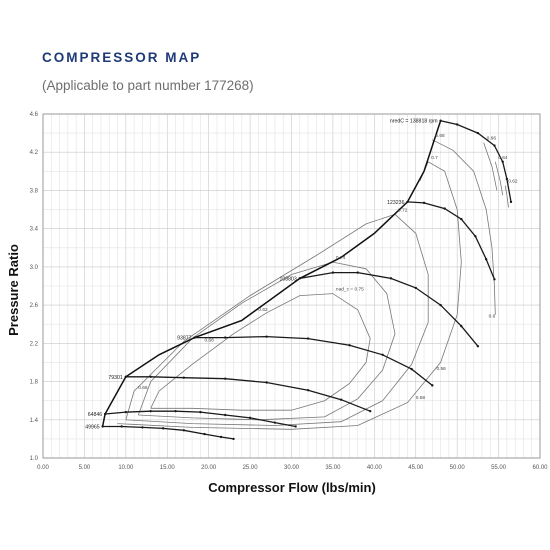  I want to click on x-axis-label: Compressor Flow (lbs/min), so click(292, 487).